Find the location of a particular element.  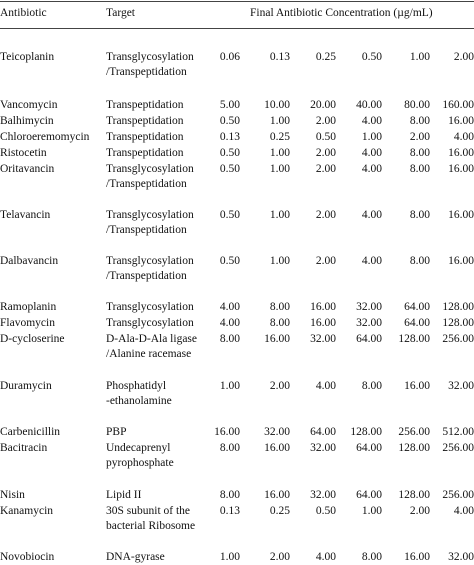

antibiotic-name: D-cycloserine is located at coordinates (32, 339).